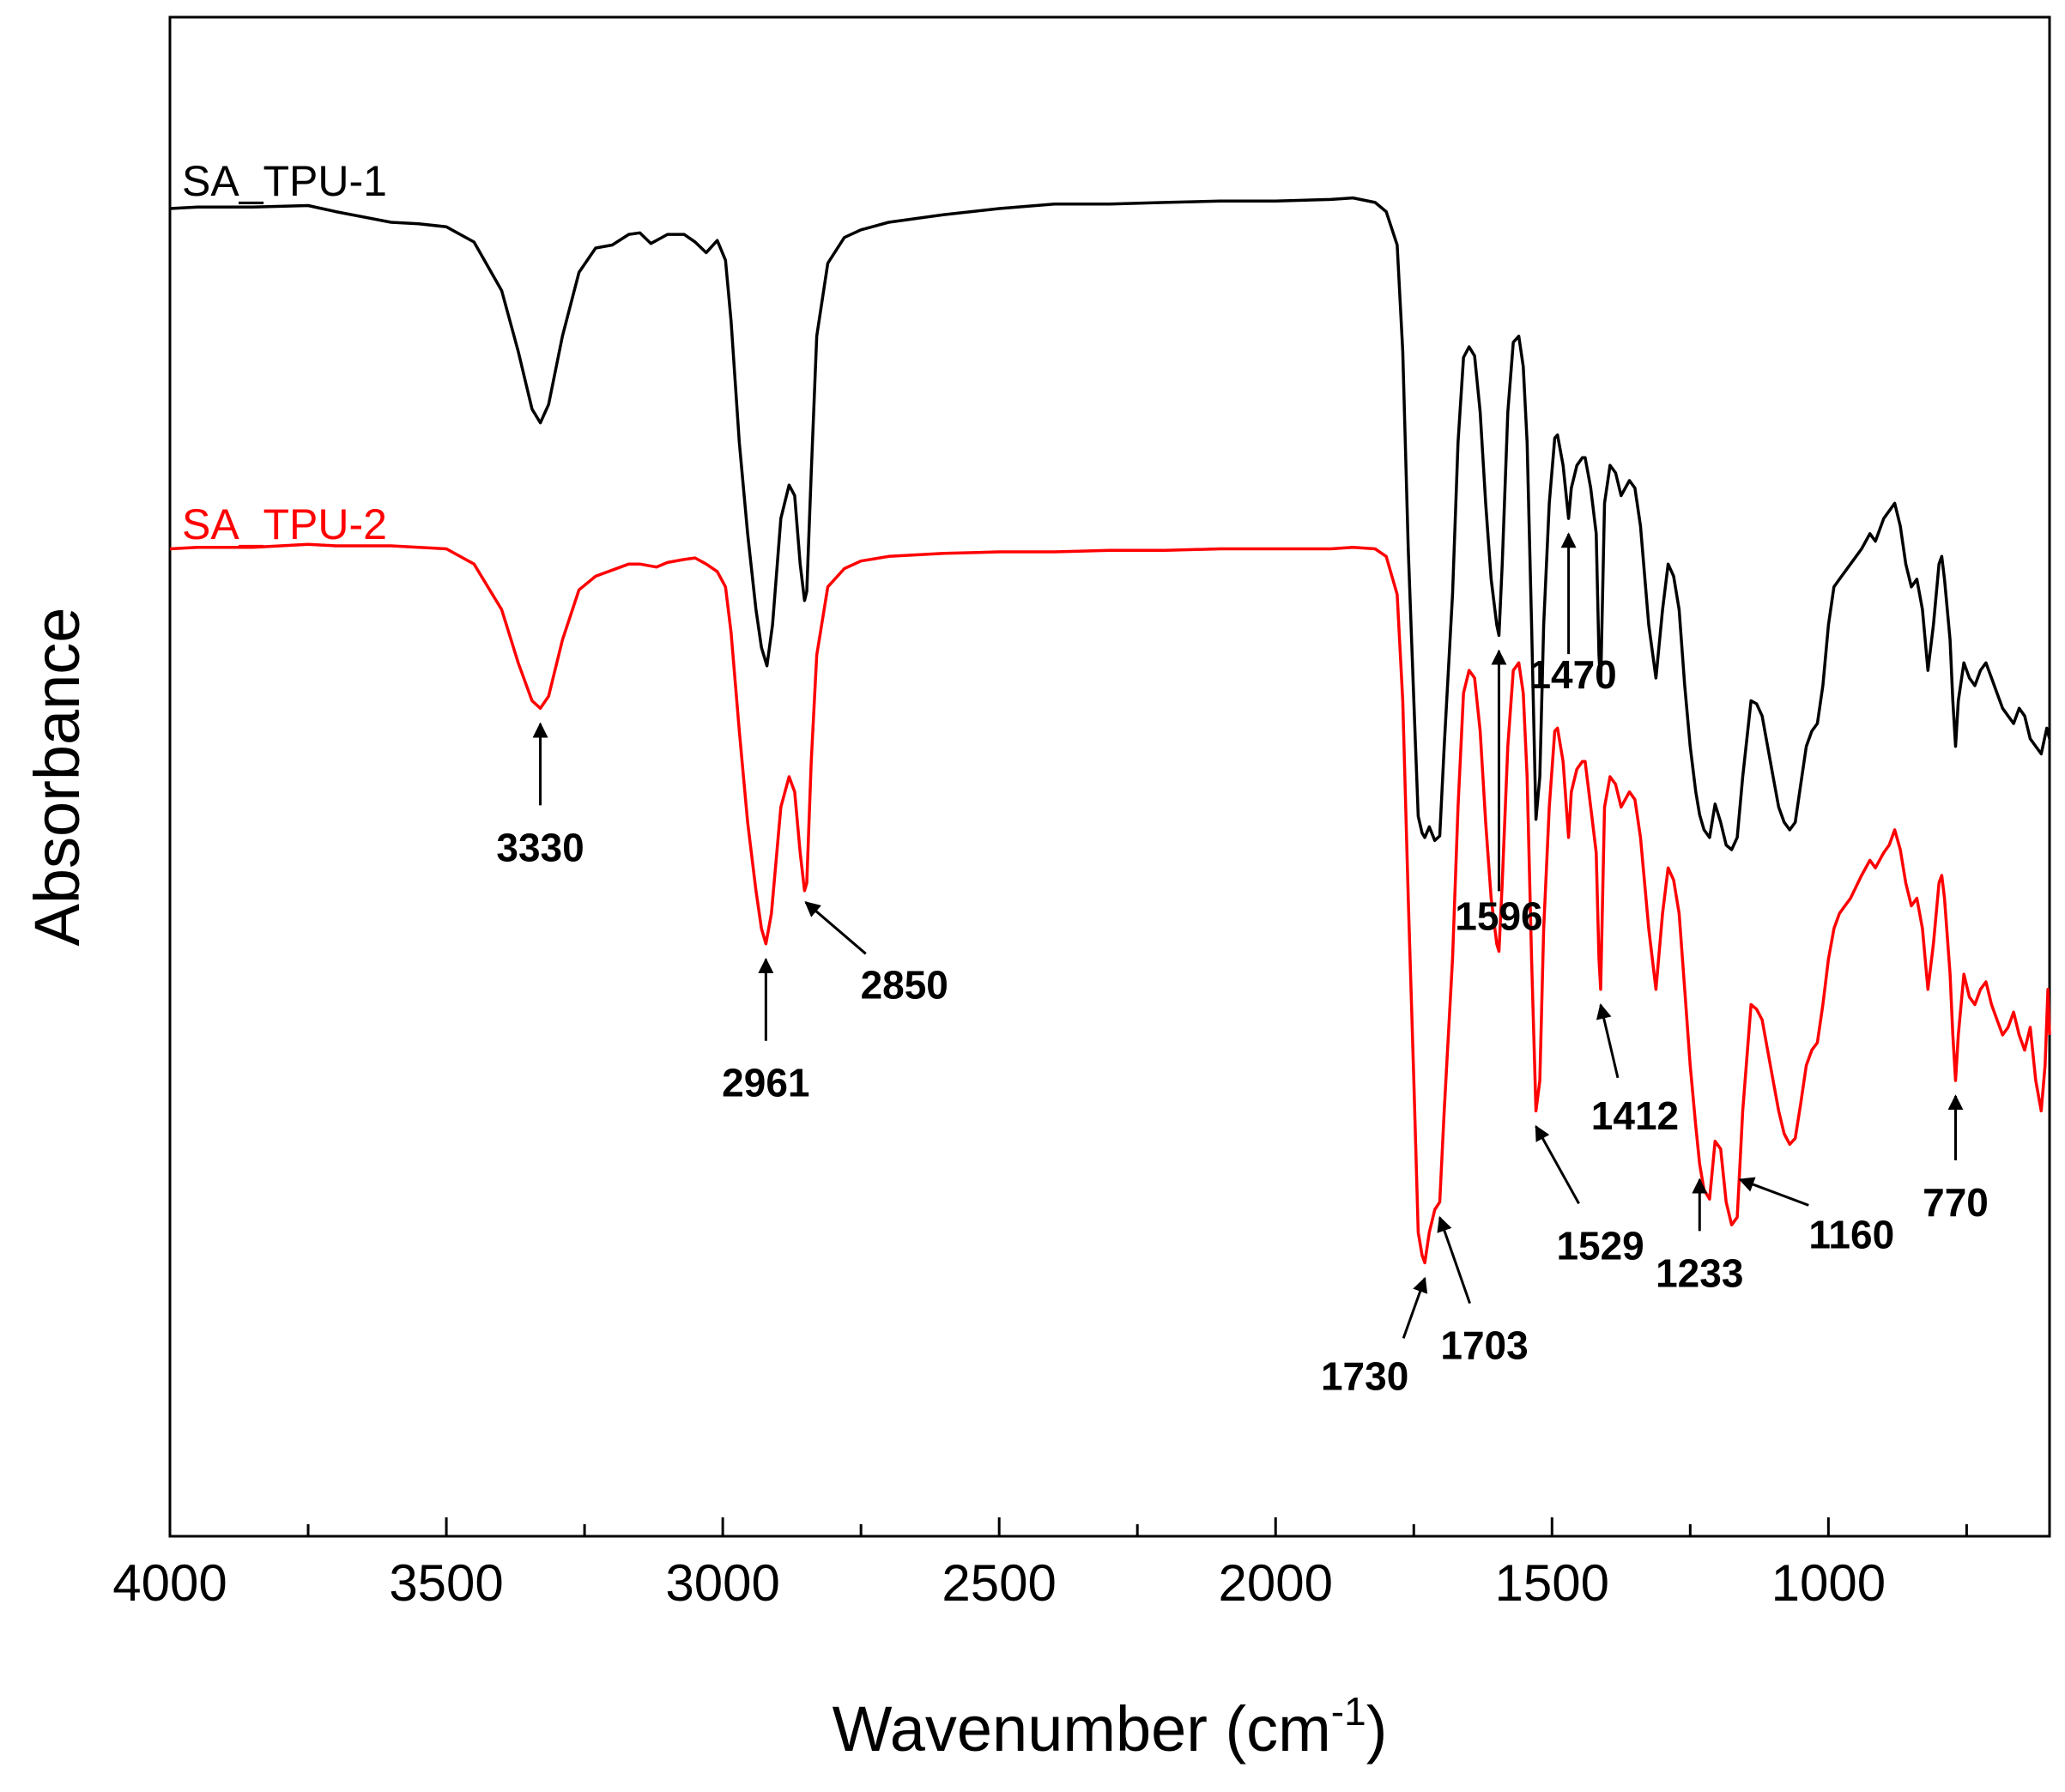 Image resolution: width=2065 pixels, height=1792 pixels. What do you see at coordinates (1851, 1234) in the screenshot?
I see `peak-label-1160: 1160` at bounding box center [1851, 1234].